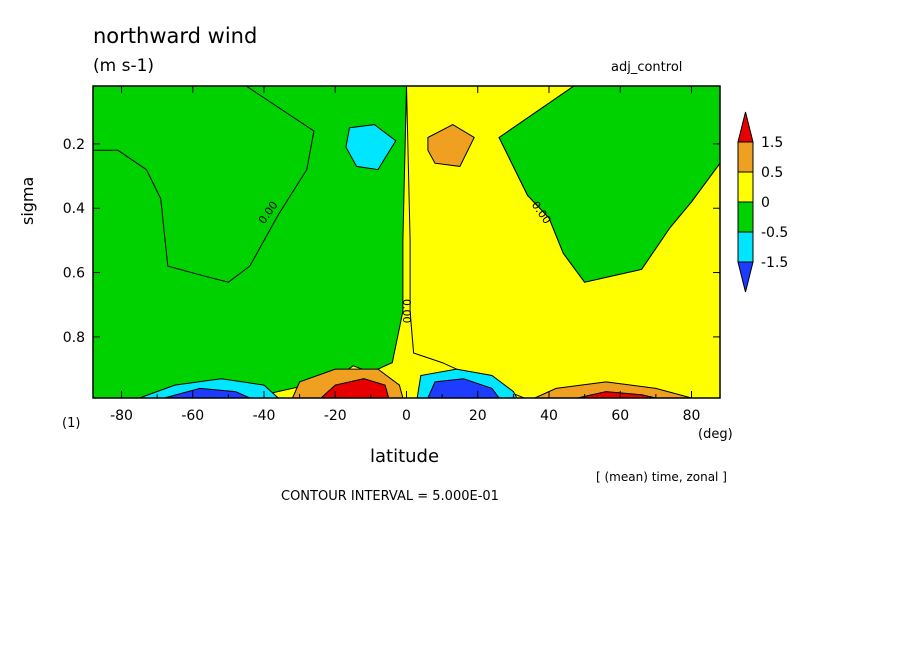 This screenshot has width=904, height=654. Describe the element at coordinates (765, 203) in the screenshot. I see `colorbar-label: 0` at that location.